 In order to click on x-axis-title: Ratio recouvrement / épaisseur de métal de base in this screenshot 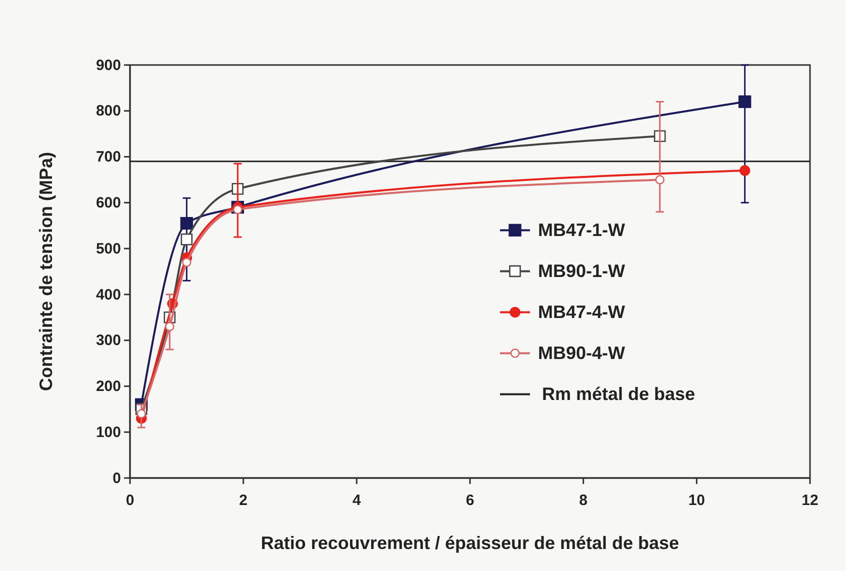, I will do `click(470, 543)`.